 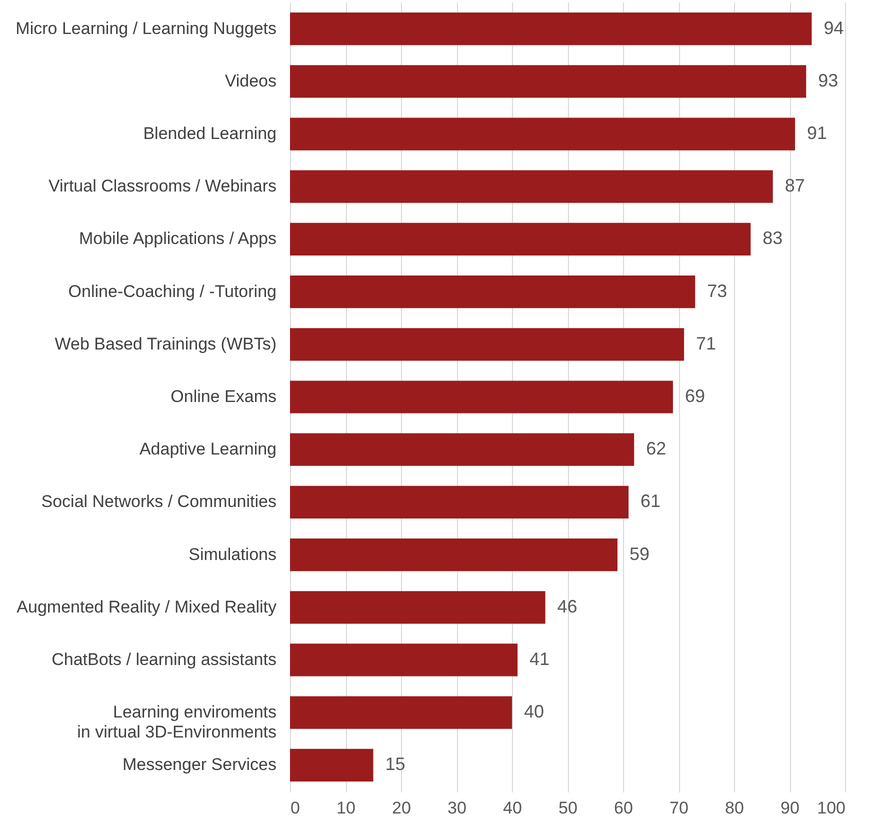 What do you see at coordinates (199, 764) in the screenshot?
I see `y-tick-label: Messenger Services` at bounding box center [199, 764].